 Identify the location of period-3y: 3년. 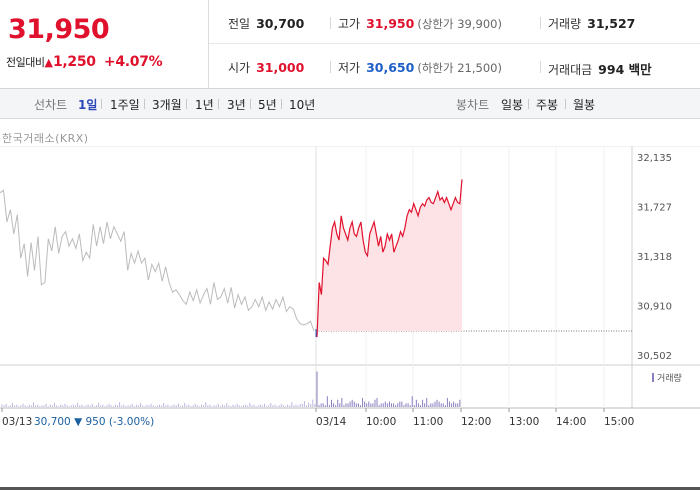
(236, 105).